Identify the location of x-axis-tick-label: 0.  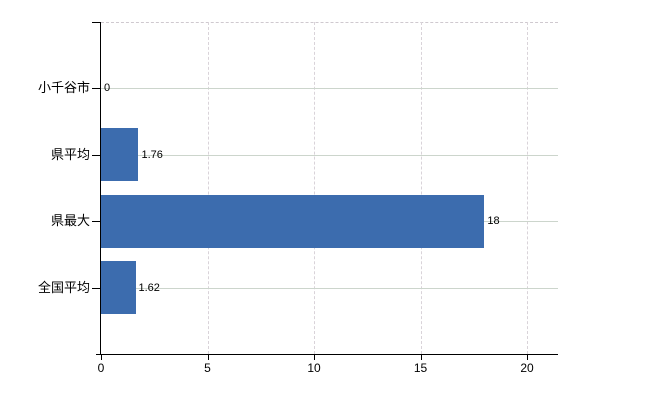
(101, 368).